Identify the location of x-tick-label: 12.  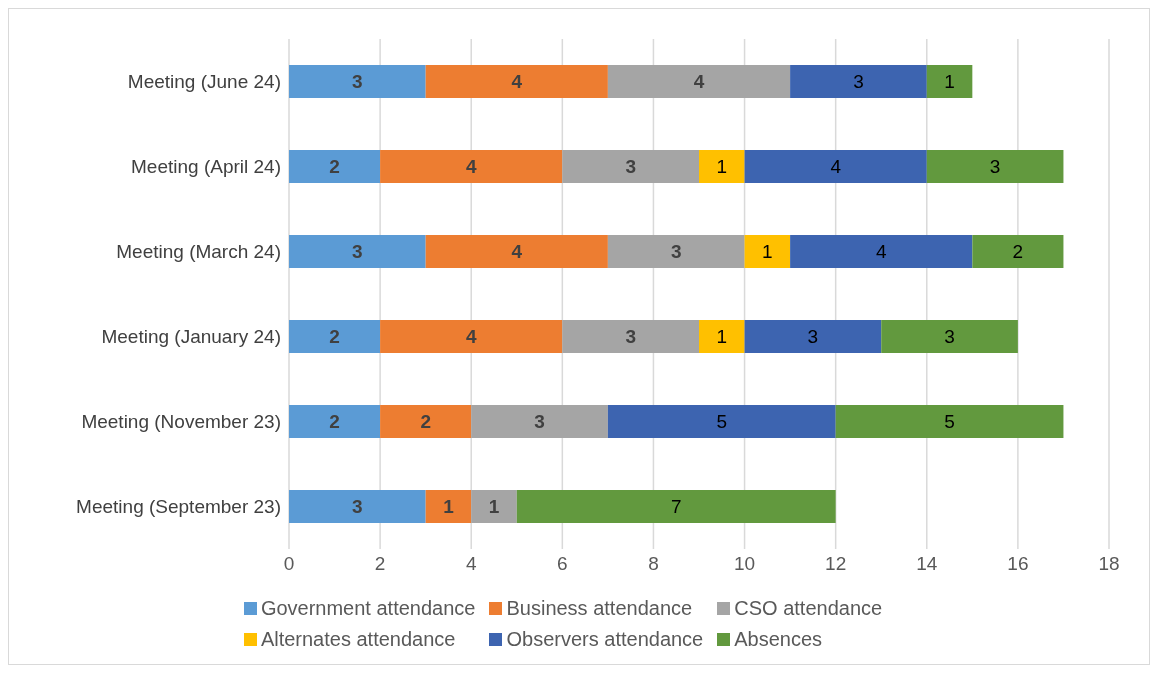
(836, 564).